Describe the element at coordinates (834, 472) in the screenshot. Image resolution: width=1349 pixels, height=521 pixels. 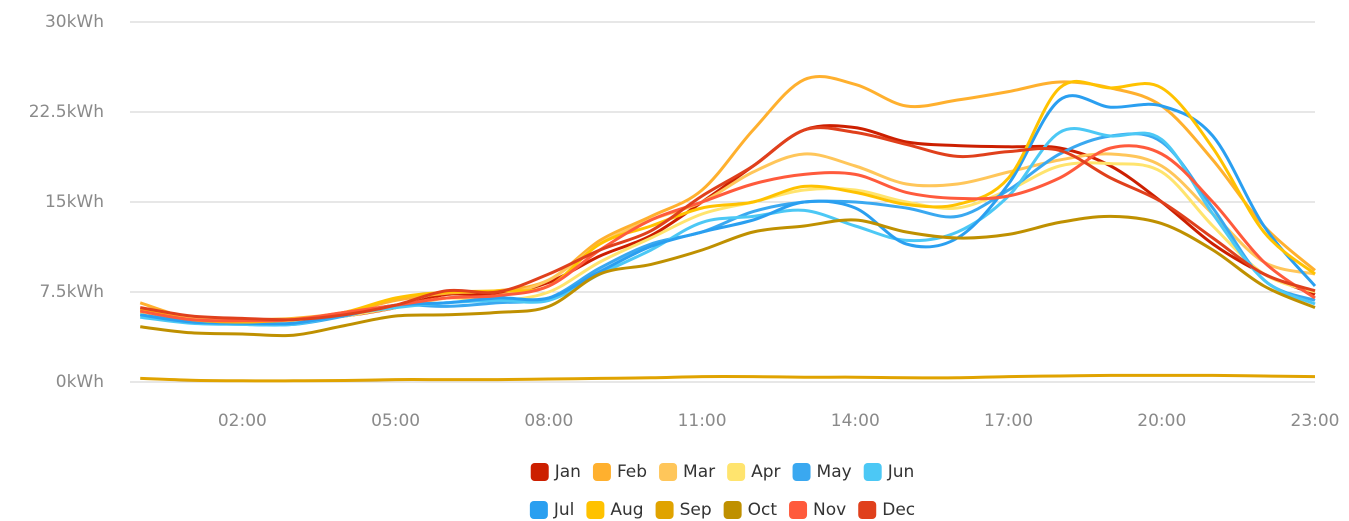
I see `legend-label: May` at that location.